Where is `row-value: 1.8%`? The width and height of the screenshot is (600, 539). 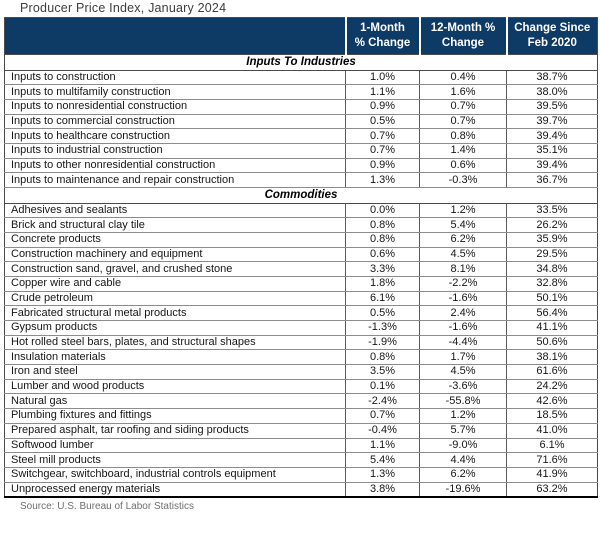
row-value: 1.8% is located at coordinates (382, 284).